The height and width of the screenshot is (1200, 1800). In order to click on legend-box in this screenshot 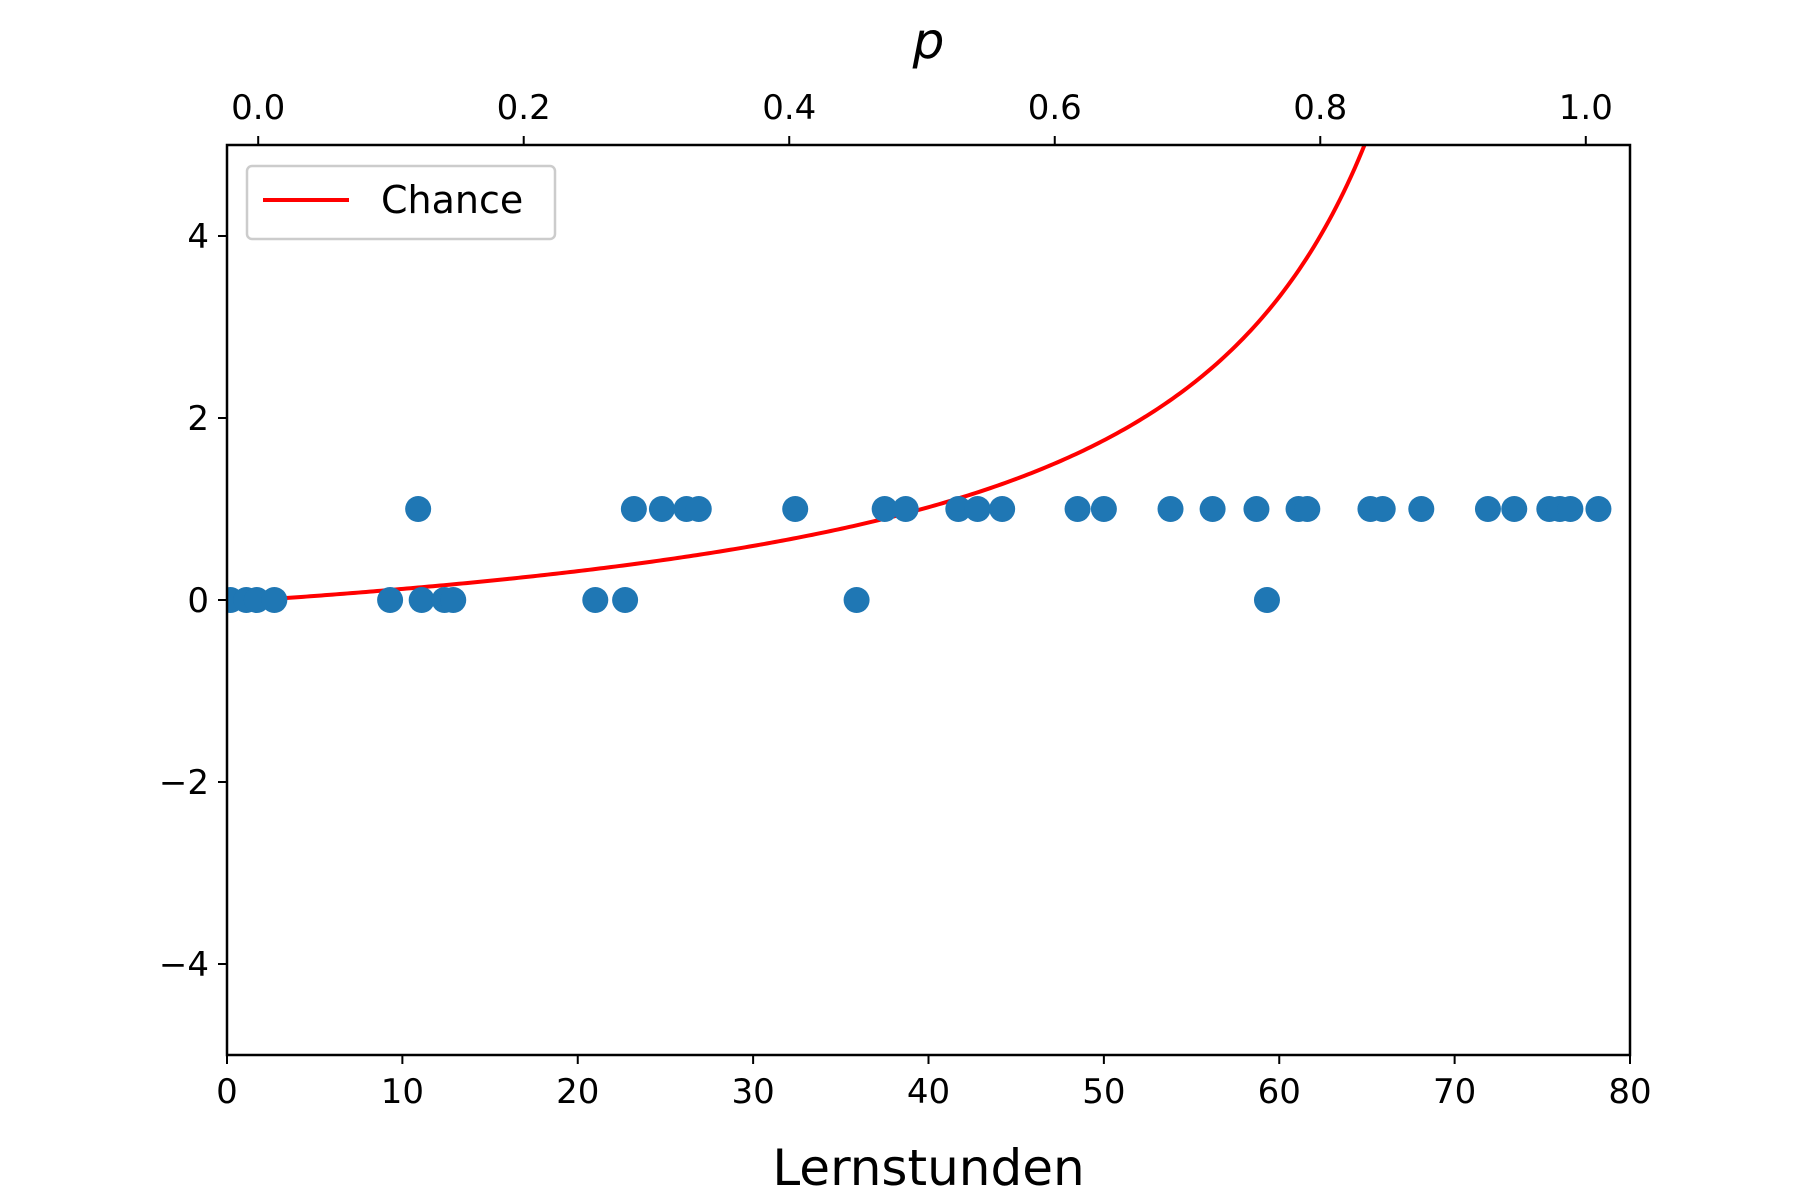, I will do `click(401, 202)`.